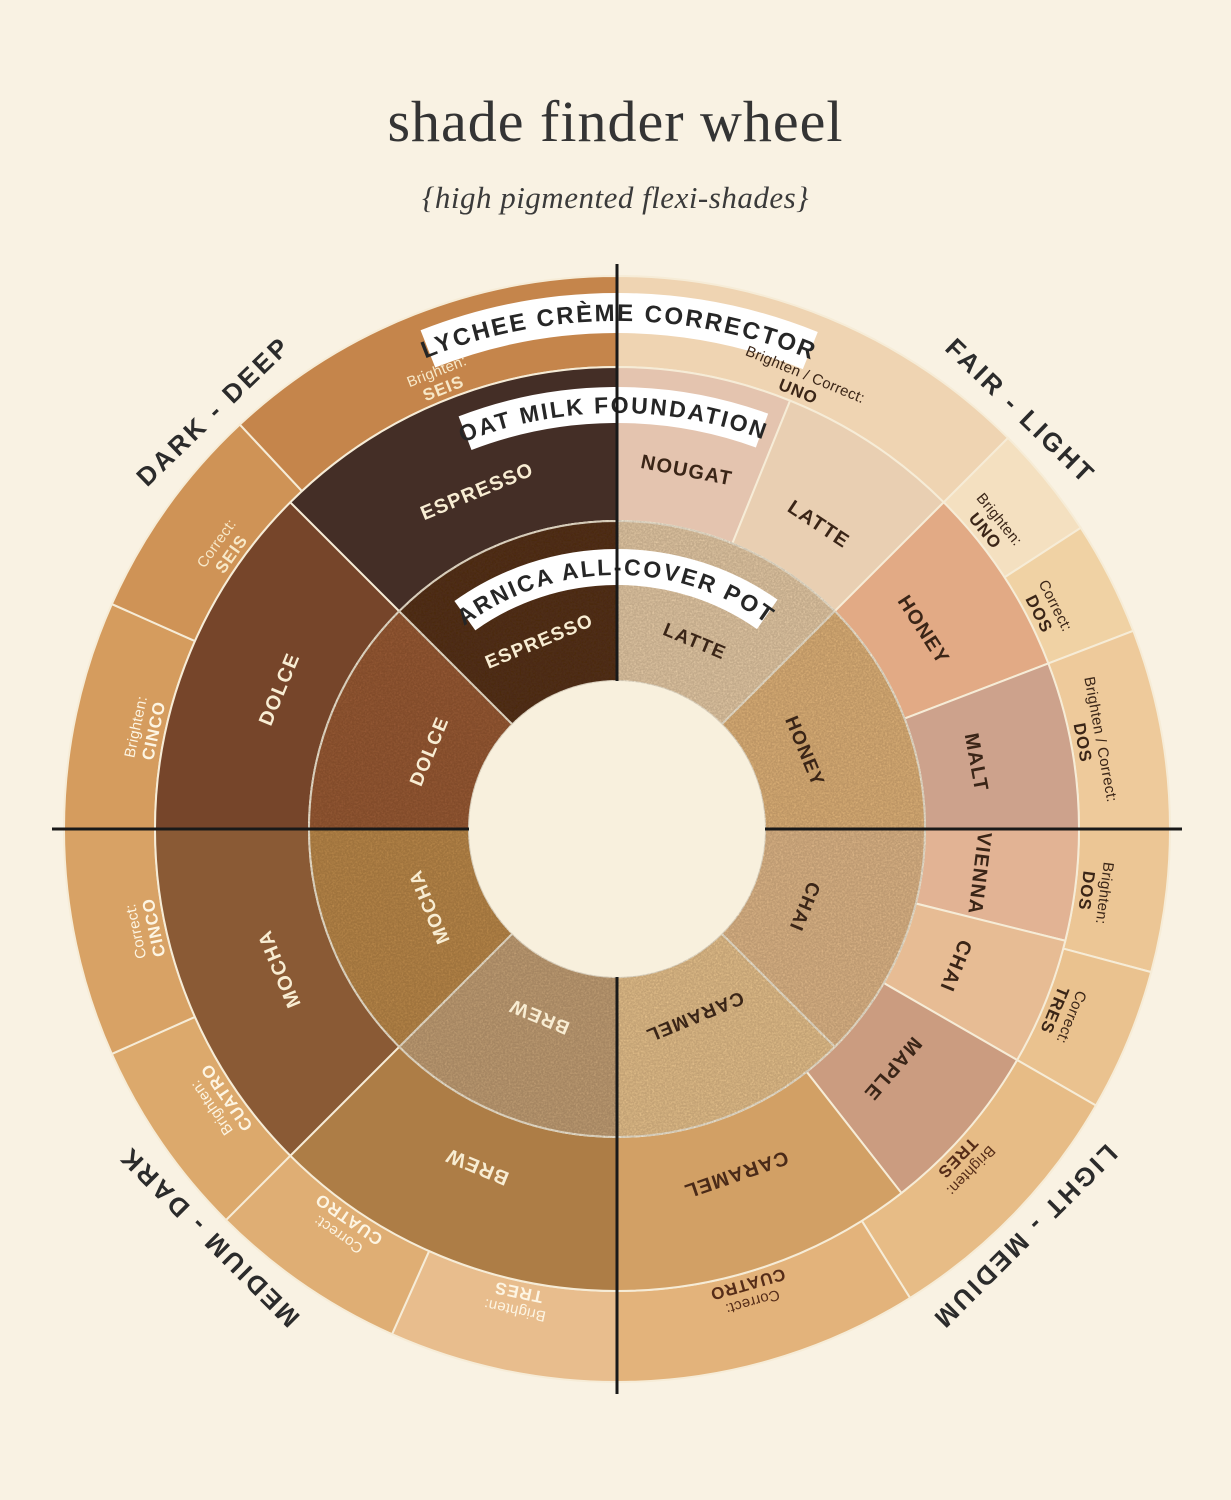 This screenshot has width=1231, height=1500. Describe the element at coordinates (615, 197) in the screenshot. I see `page-subtitle: {high pigmented flexi-shades}` at that location.